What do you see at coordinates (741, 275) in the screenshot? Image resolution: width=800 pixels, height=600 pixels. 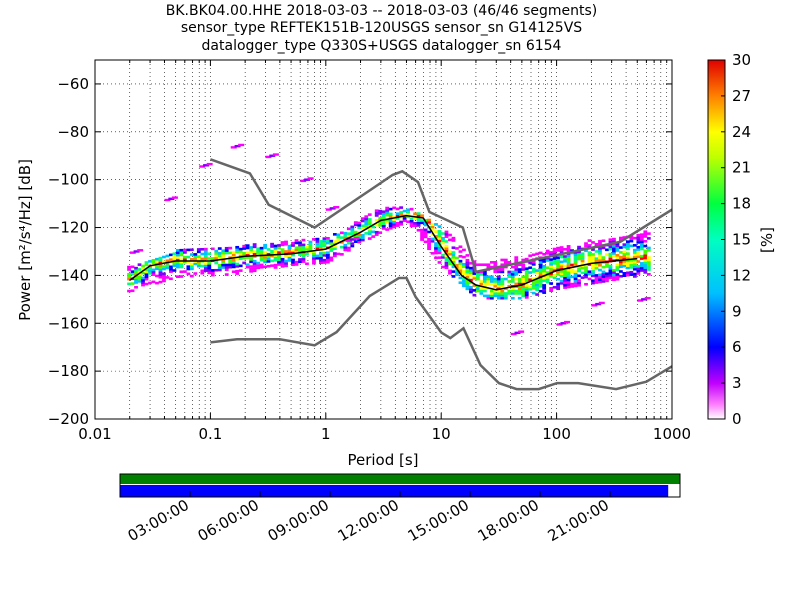 I see `colorbar-tick-label: 12` at bounding box center [741, 275].